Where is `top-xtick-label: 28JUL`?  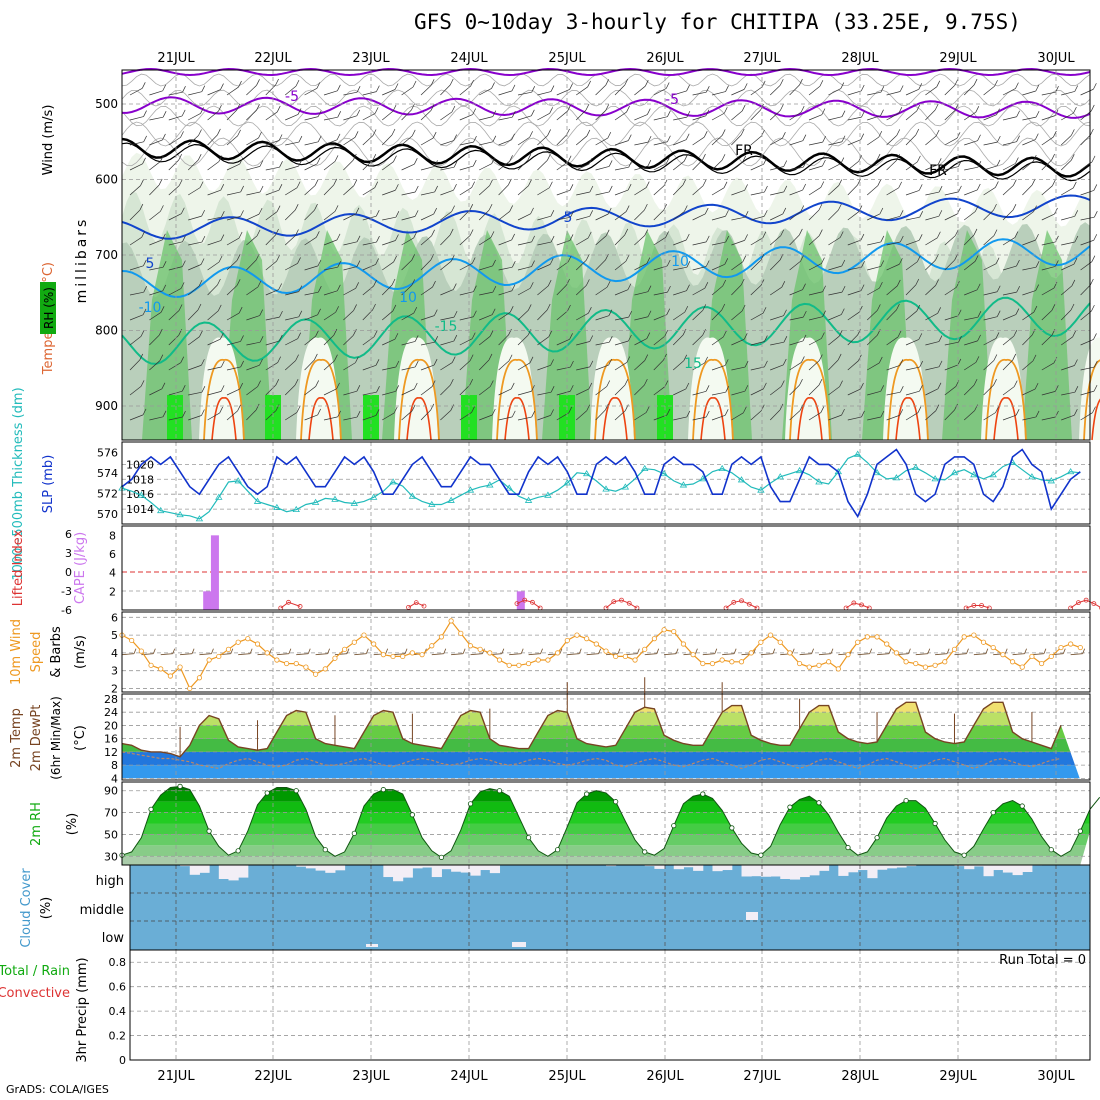
top-xtick-label: 28JUL is located at coordinates (860, 58).